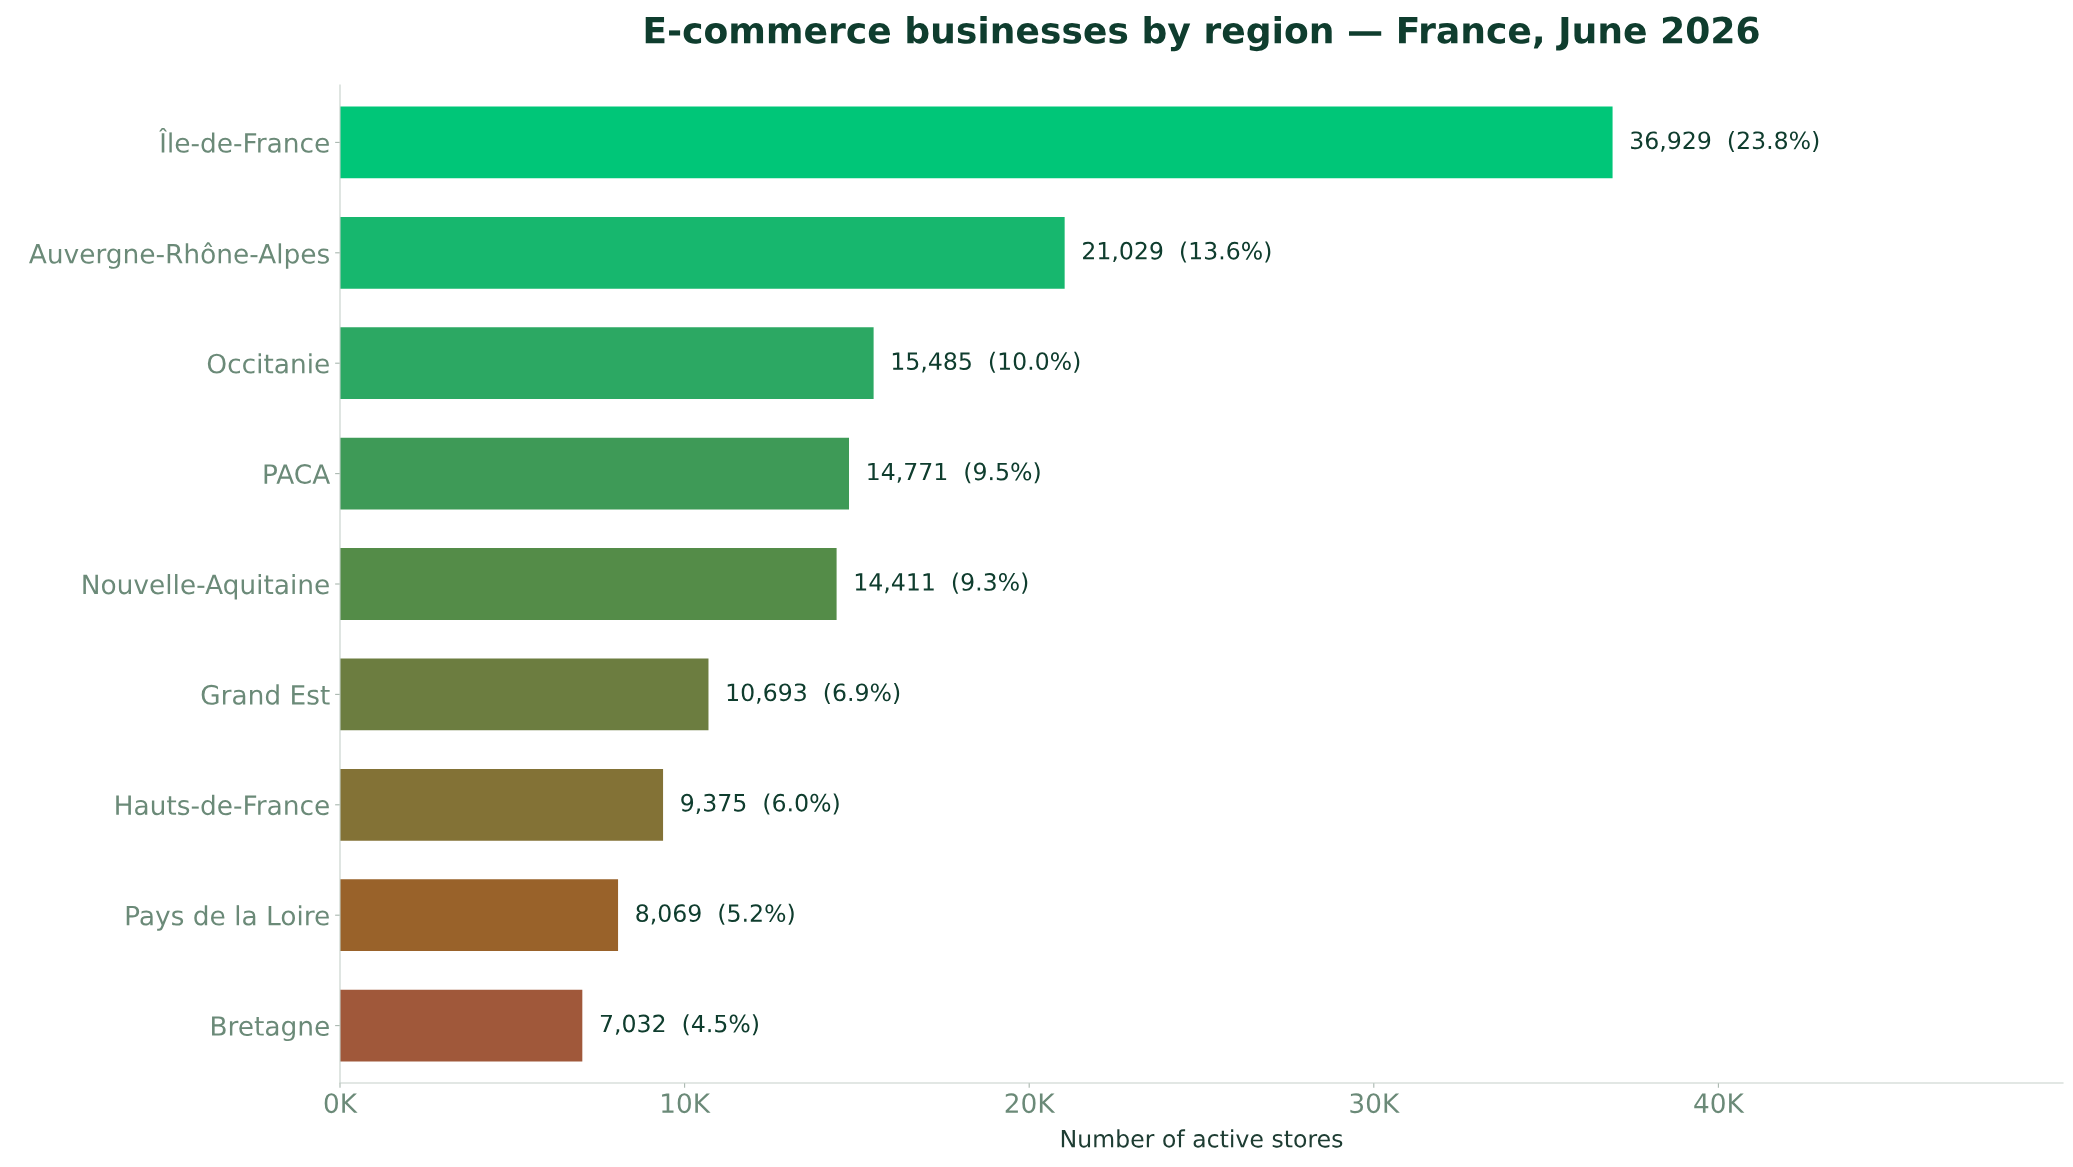 The image size is (2073, 1167). What do you see at coordinates (179, 255) in the screenshot?
I see `y-tick-label: Auvergne-Rhône-Alpes` at bounding box center [179, 255].